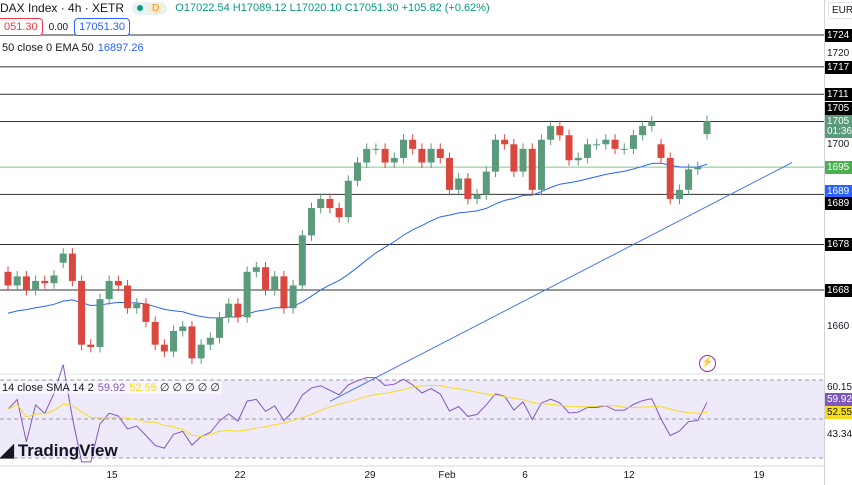 Image resolution: width=852 pixels, height=485 pixels. Describe the element at coordinates (840, 10) in the screenshot. I see `currency-label: EUR` at that location.